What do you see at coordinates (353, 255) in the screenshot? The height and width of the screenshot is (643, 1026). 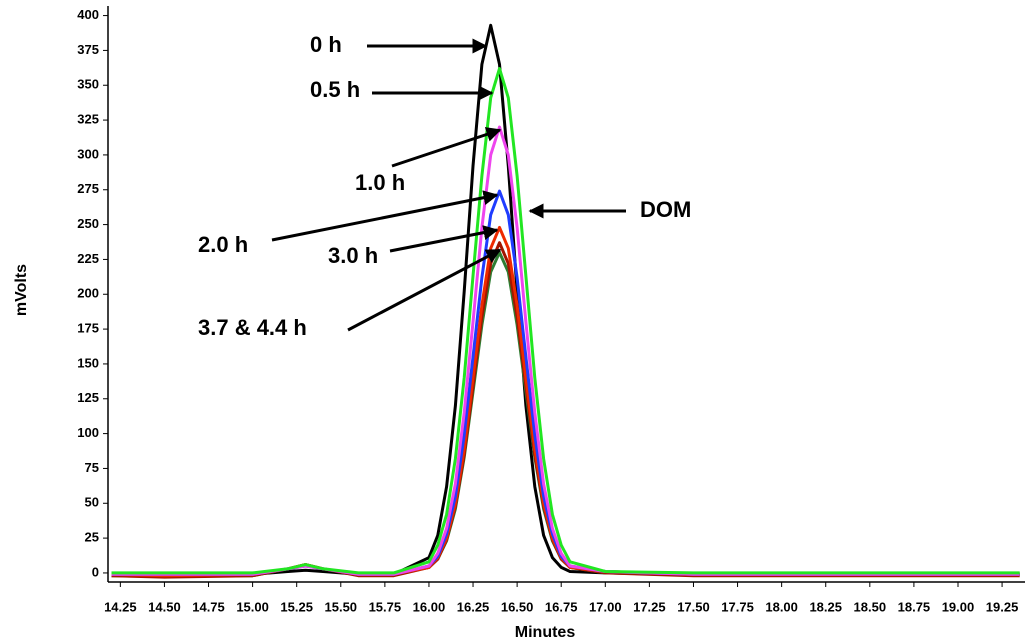 I see `annotation: 3.0 h` at bounding box center [353, 255].